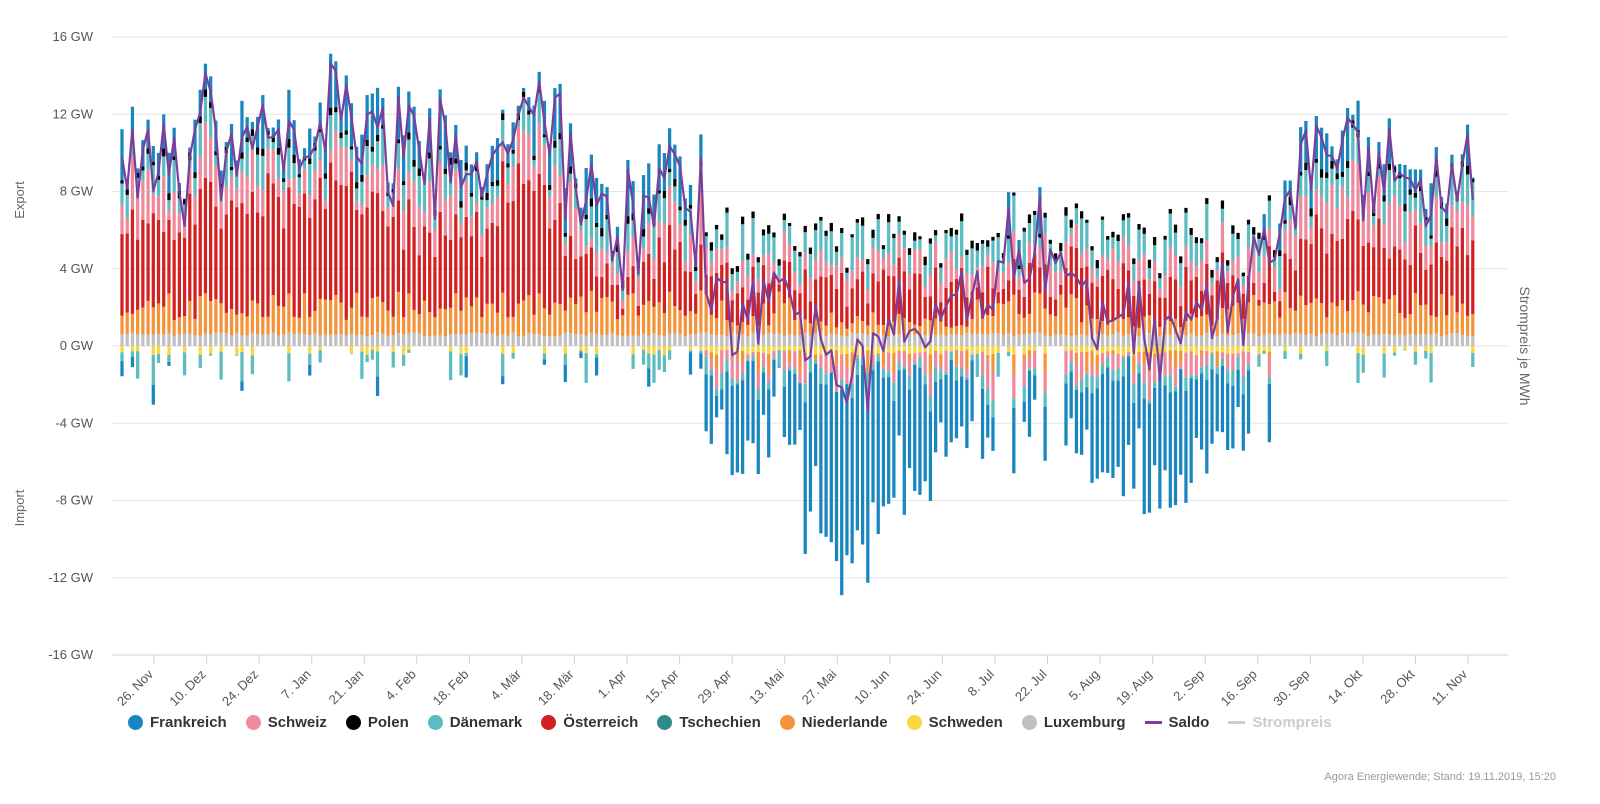 This screenshot has width=1600, height=804. Describe the element at coordinates (954, 722) in the screenshot. I see `legend-item: Schweden` at that location.